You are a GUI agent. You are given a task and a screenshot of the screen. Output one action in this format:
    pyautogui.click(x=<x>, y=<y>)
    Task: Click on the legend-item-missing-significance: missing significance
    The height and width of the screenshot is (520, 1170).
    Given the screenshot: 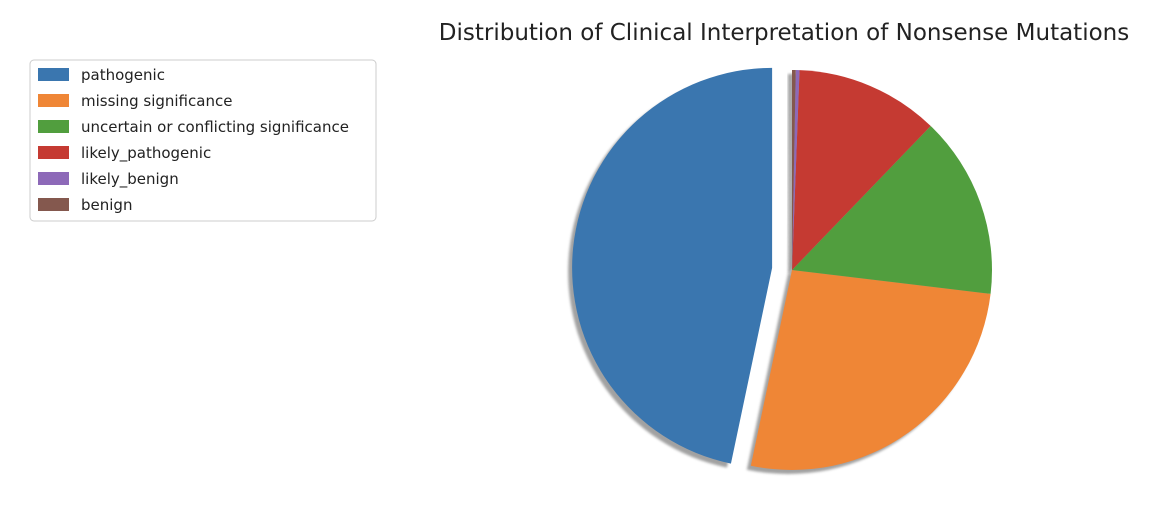 What is the action you would take?
    pyautogui.click(x=135, y=101)
    